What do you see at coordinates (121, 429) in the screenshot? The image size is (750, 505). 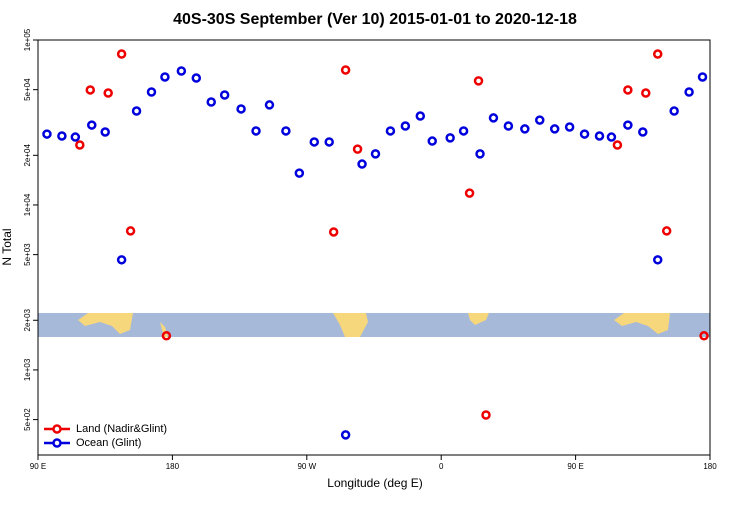 I see `legend-label: Land (Nadir&Glint)` at bounding box center [121, 429].